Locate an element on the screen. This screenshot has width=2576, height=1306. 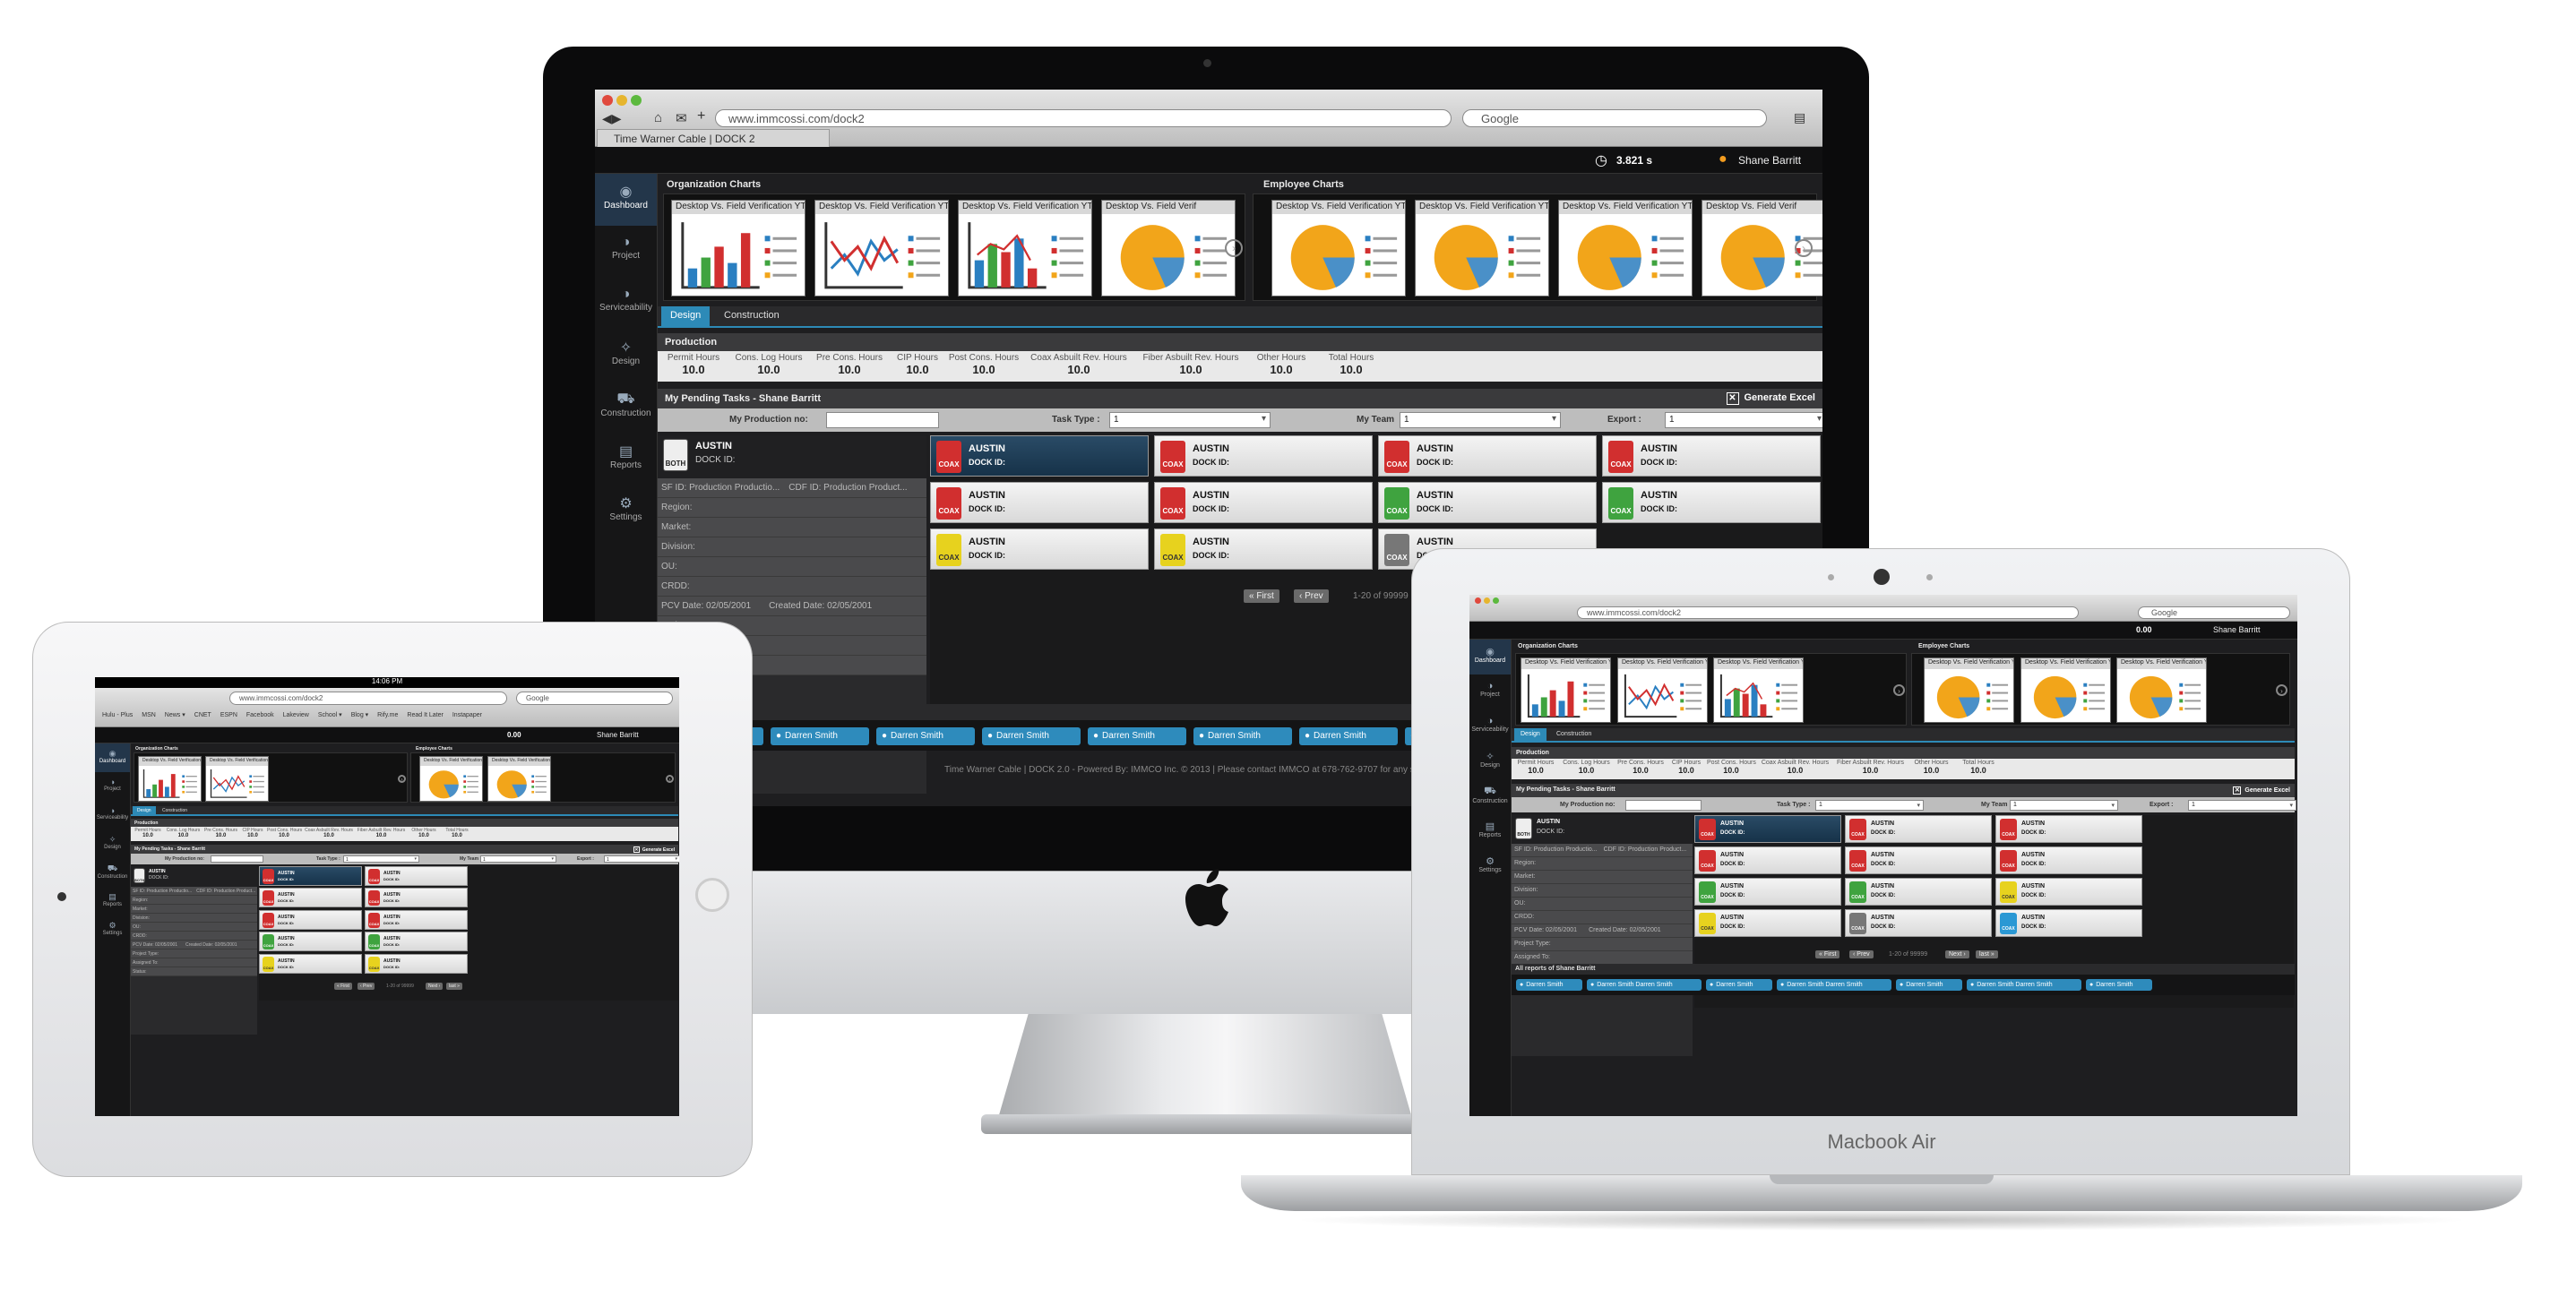
last-page-button: last » is located at coordinates (454, 986).